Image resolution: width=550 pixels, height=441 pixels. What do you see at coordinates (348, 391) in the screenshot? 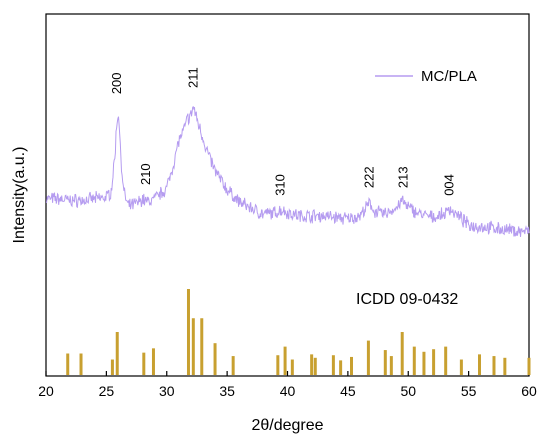
I see `x-tick-label: 45` at bounding box center [348, 391].